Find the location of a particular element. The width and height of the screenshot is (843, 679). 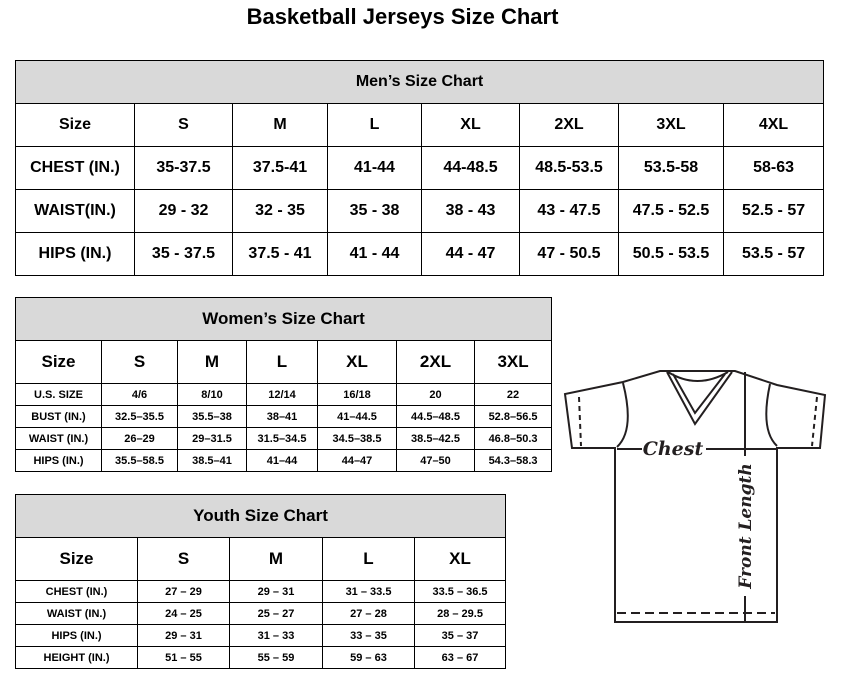

row-label: BUST (IN.) is located at coordinates (58, 416).